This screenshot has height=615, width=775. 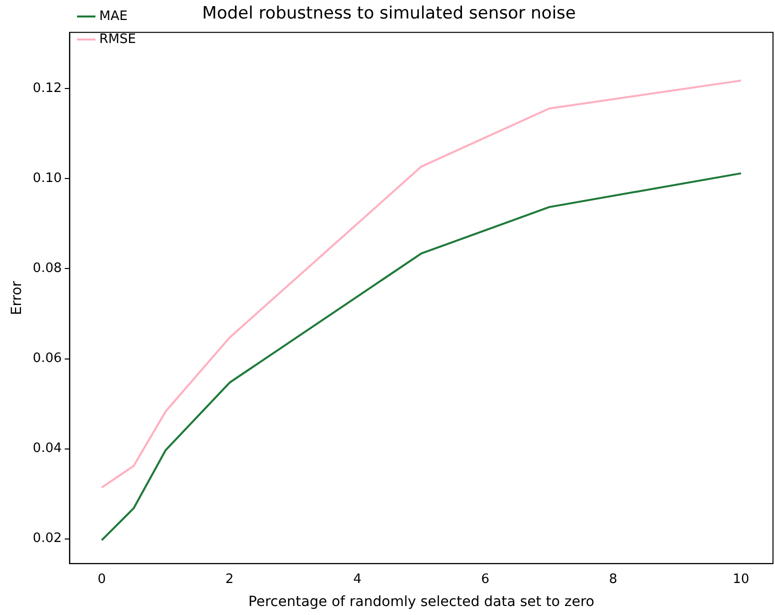 I want to click on x-tick-label: 10, so click(x=741, y=579).